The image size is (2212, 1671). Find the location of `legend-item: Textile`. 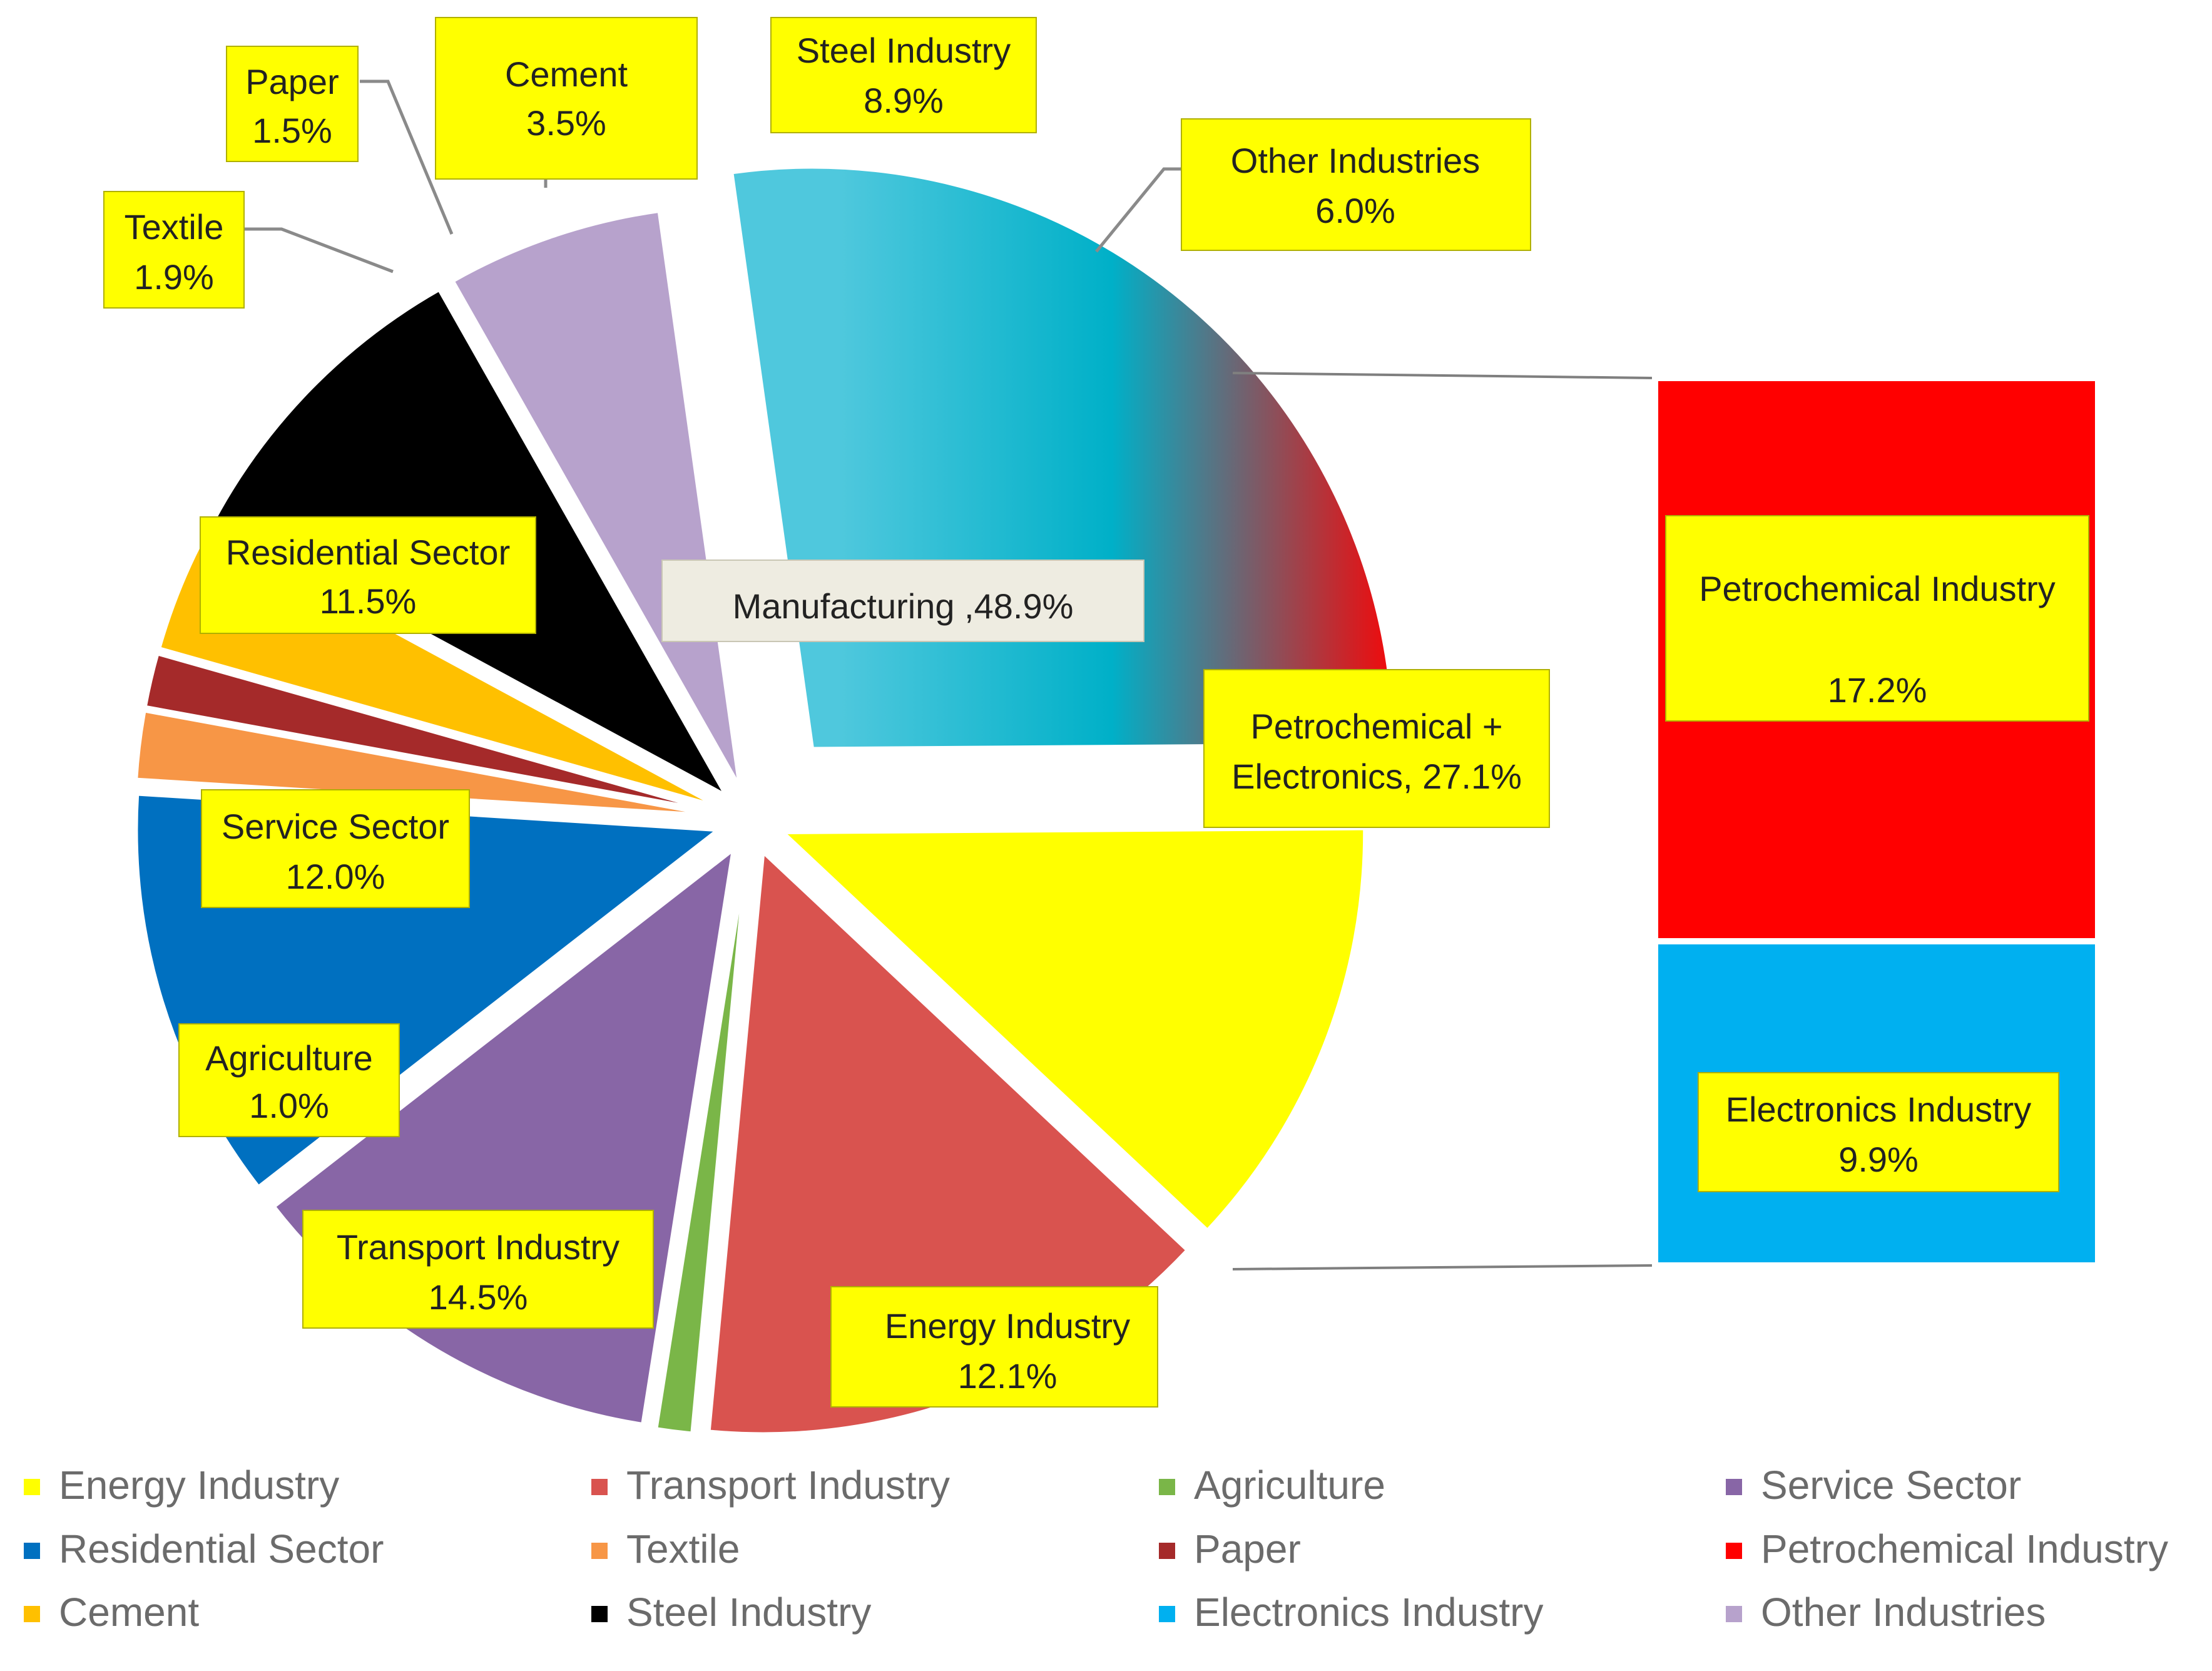

legend-item: Textile is located at coordinates (666, 1548).